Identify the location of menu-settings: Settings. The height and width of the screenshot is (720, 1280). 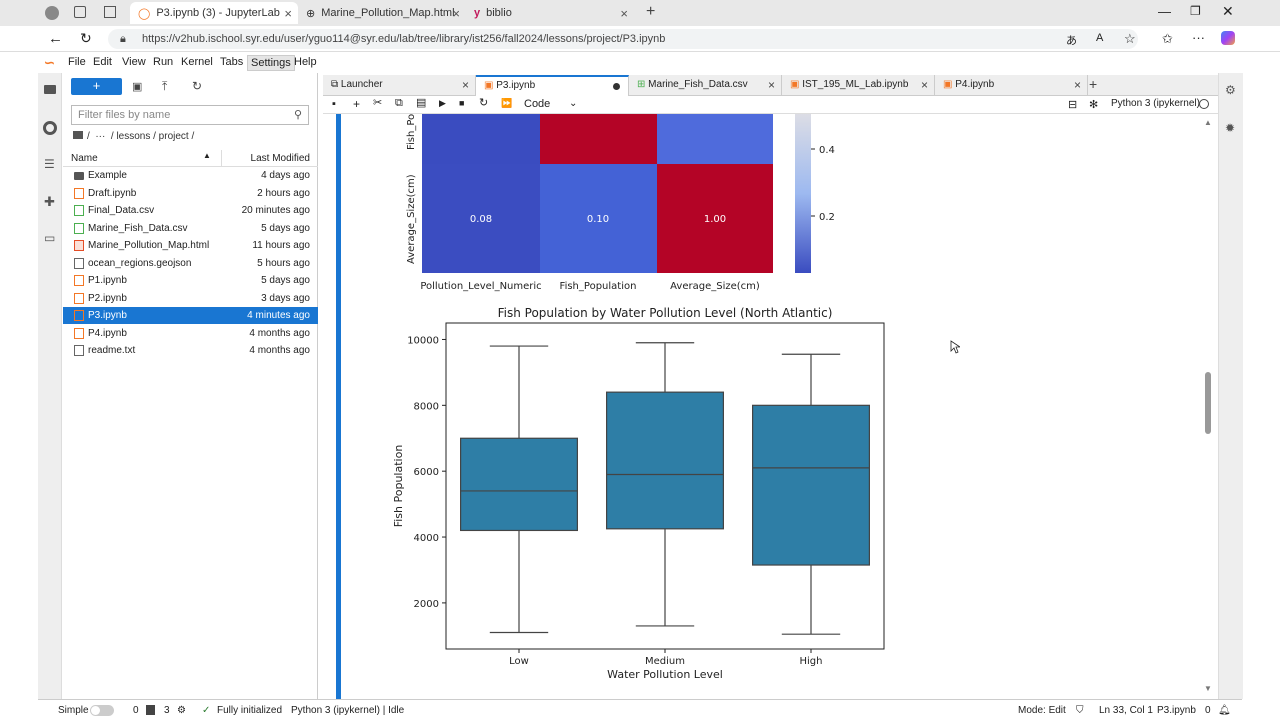
(271, 63).